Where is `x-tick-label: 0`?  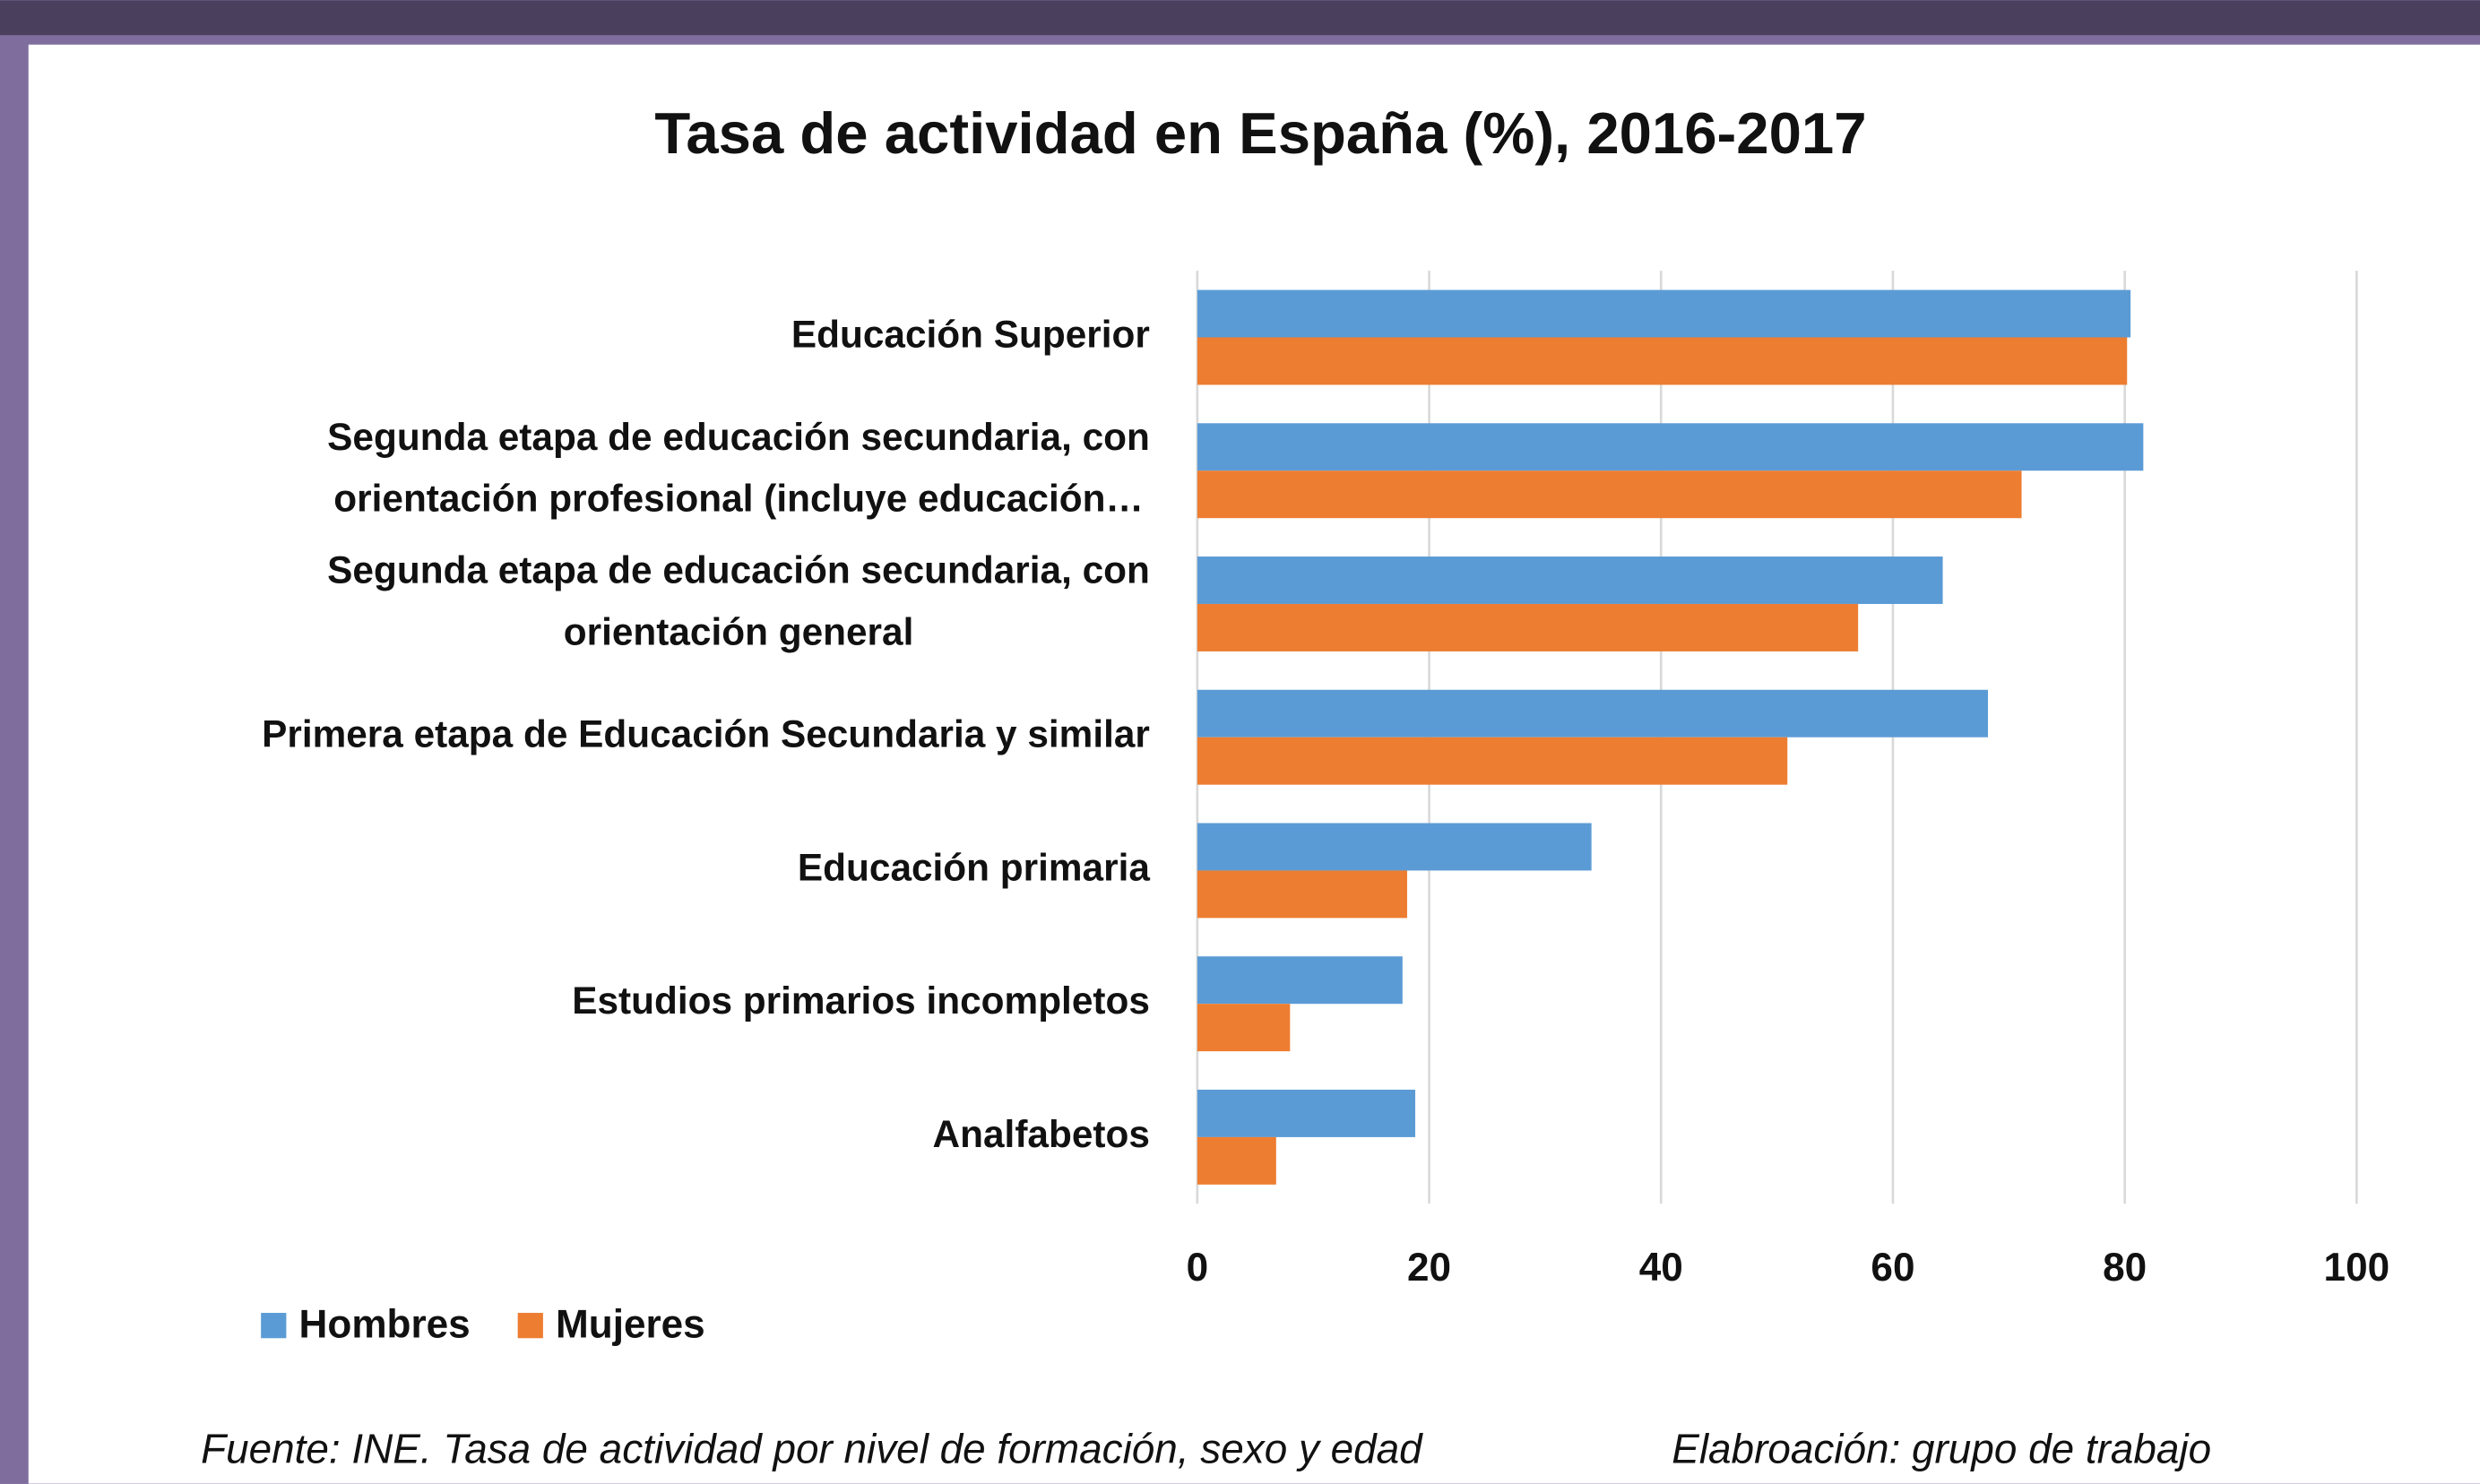 x-tick-label: 0 is located at coordinates (1198, 1268).